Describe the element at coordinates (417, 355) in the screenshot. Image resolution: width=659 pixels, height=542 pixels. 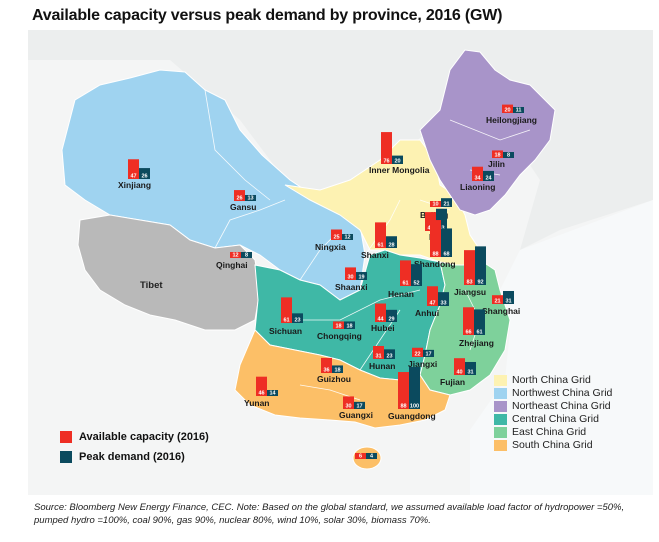
I see `value-available-jiangxi: 22` at that location.